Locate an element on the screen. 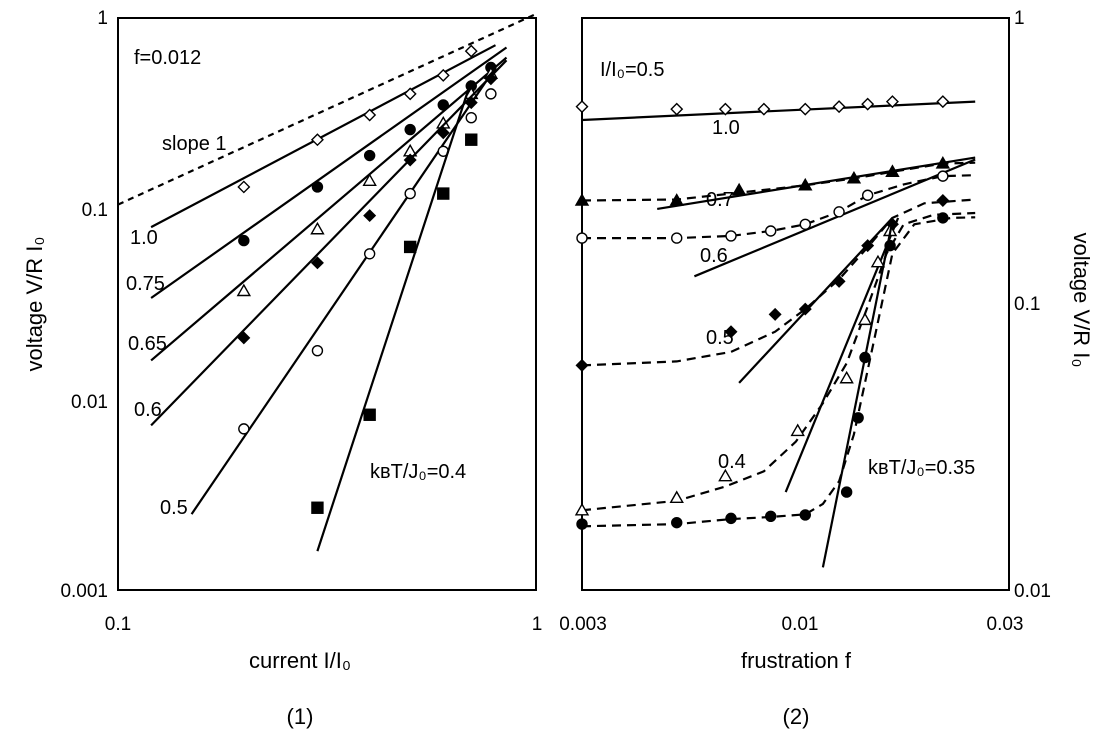 Image resolution: width=1093 pixels, height=736 pixels. panel1-series-label-0.5: 0.5 is located at coordinates (174, 508).